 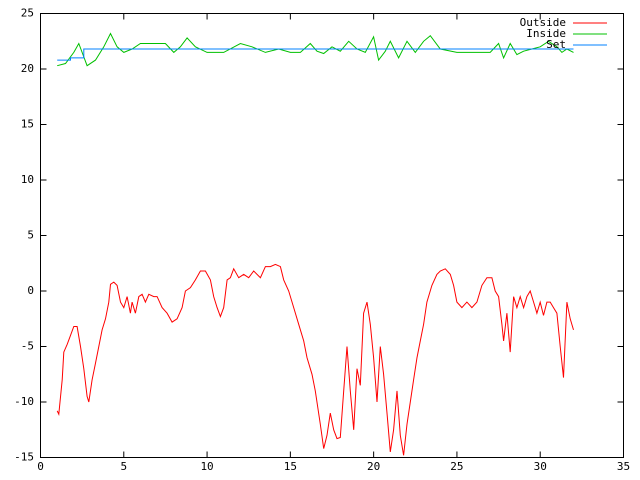 I want to click on legend-label: Outside, so click(x=543, y=22).